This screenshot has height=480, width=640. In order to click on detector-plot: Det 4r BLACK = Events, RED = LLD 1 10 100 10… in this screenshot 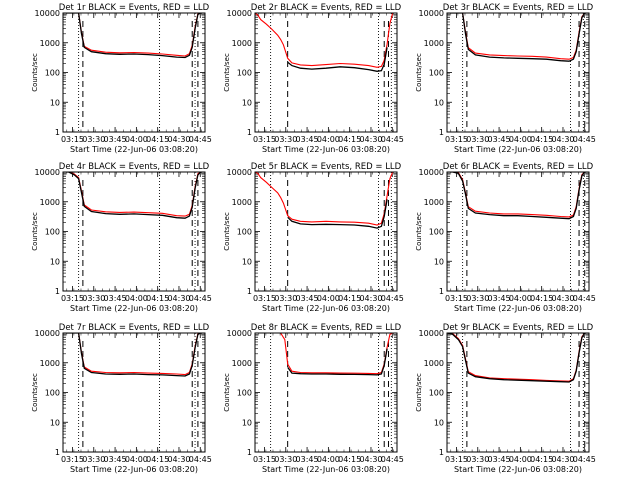, I will do `click(121, 237)`.